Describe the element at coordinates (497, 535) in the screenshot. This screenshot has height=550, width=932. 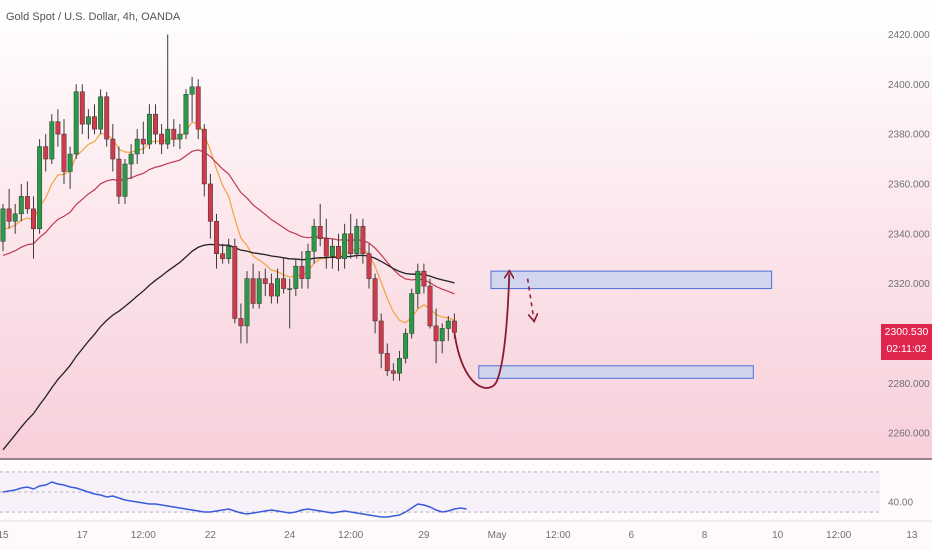
I see `time-tick-label: May` at that location.